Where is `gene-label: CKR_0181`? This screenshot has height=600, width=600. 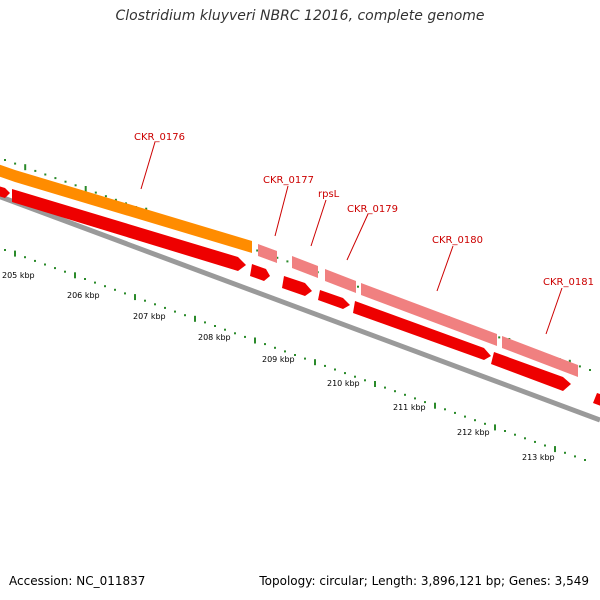
gene-label: CKR_0181 is located at coordinates (568, 282).